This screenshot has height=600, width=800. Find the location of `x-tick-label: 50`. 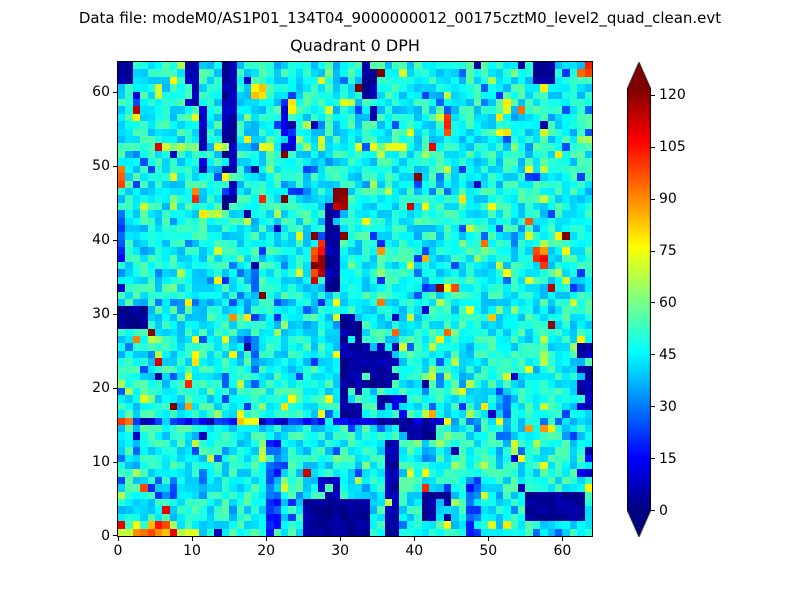

x-tick-label: 50 is located at coordinates (488, 551).